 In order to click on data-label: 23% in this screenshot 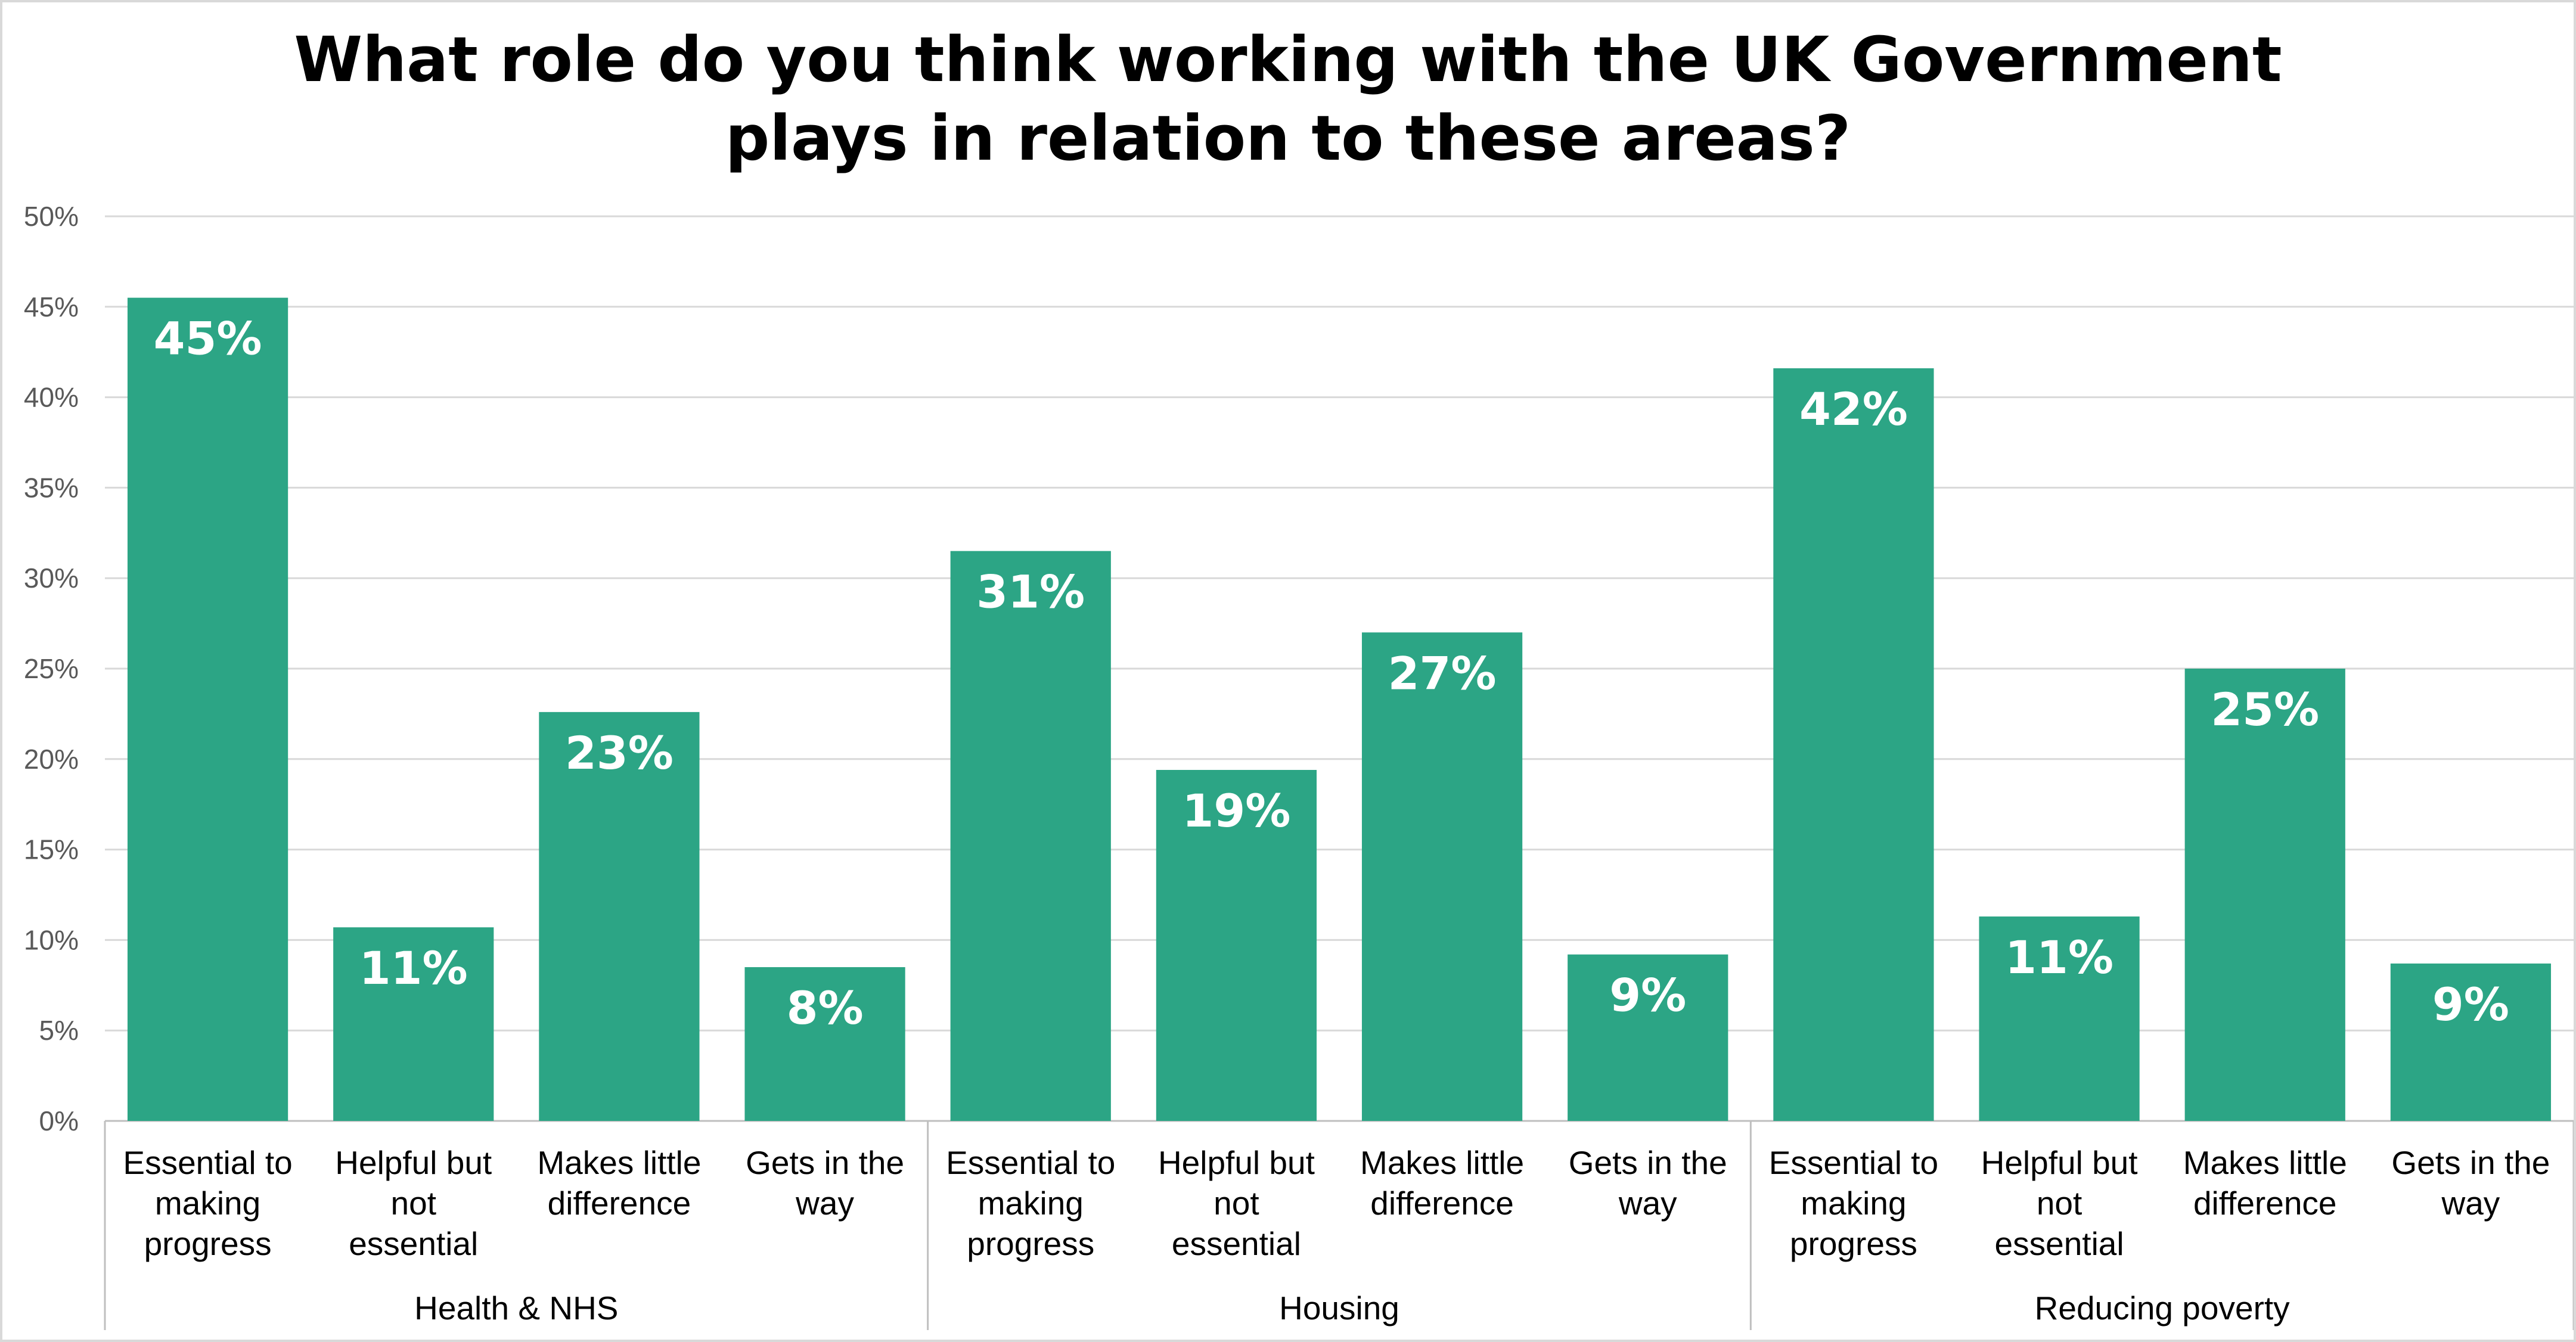, I will do `click(620, 752)`.